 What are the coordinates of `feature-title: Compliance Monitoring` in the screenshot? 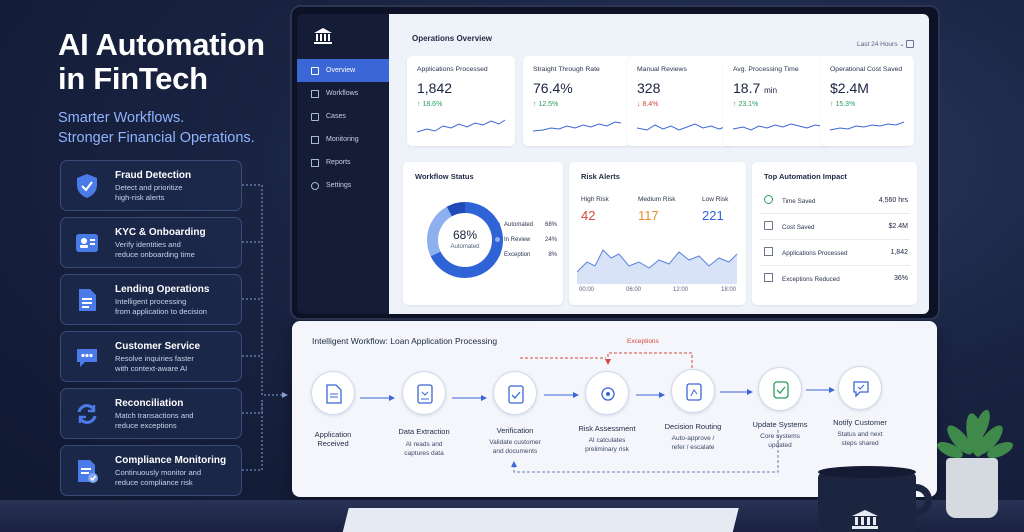 It's located at (171, 460).